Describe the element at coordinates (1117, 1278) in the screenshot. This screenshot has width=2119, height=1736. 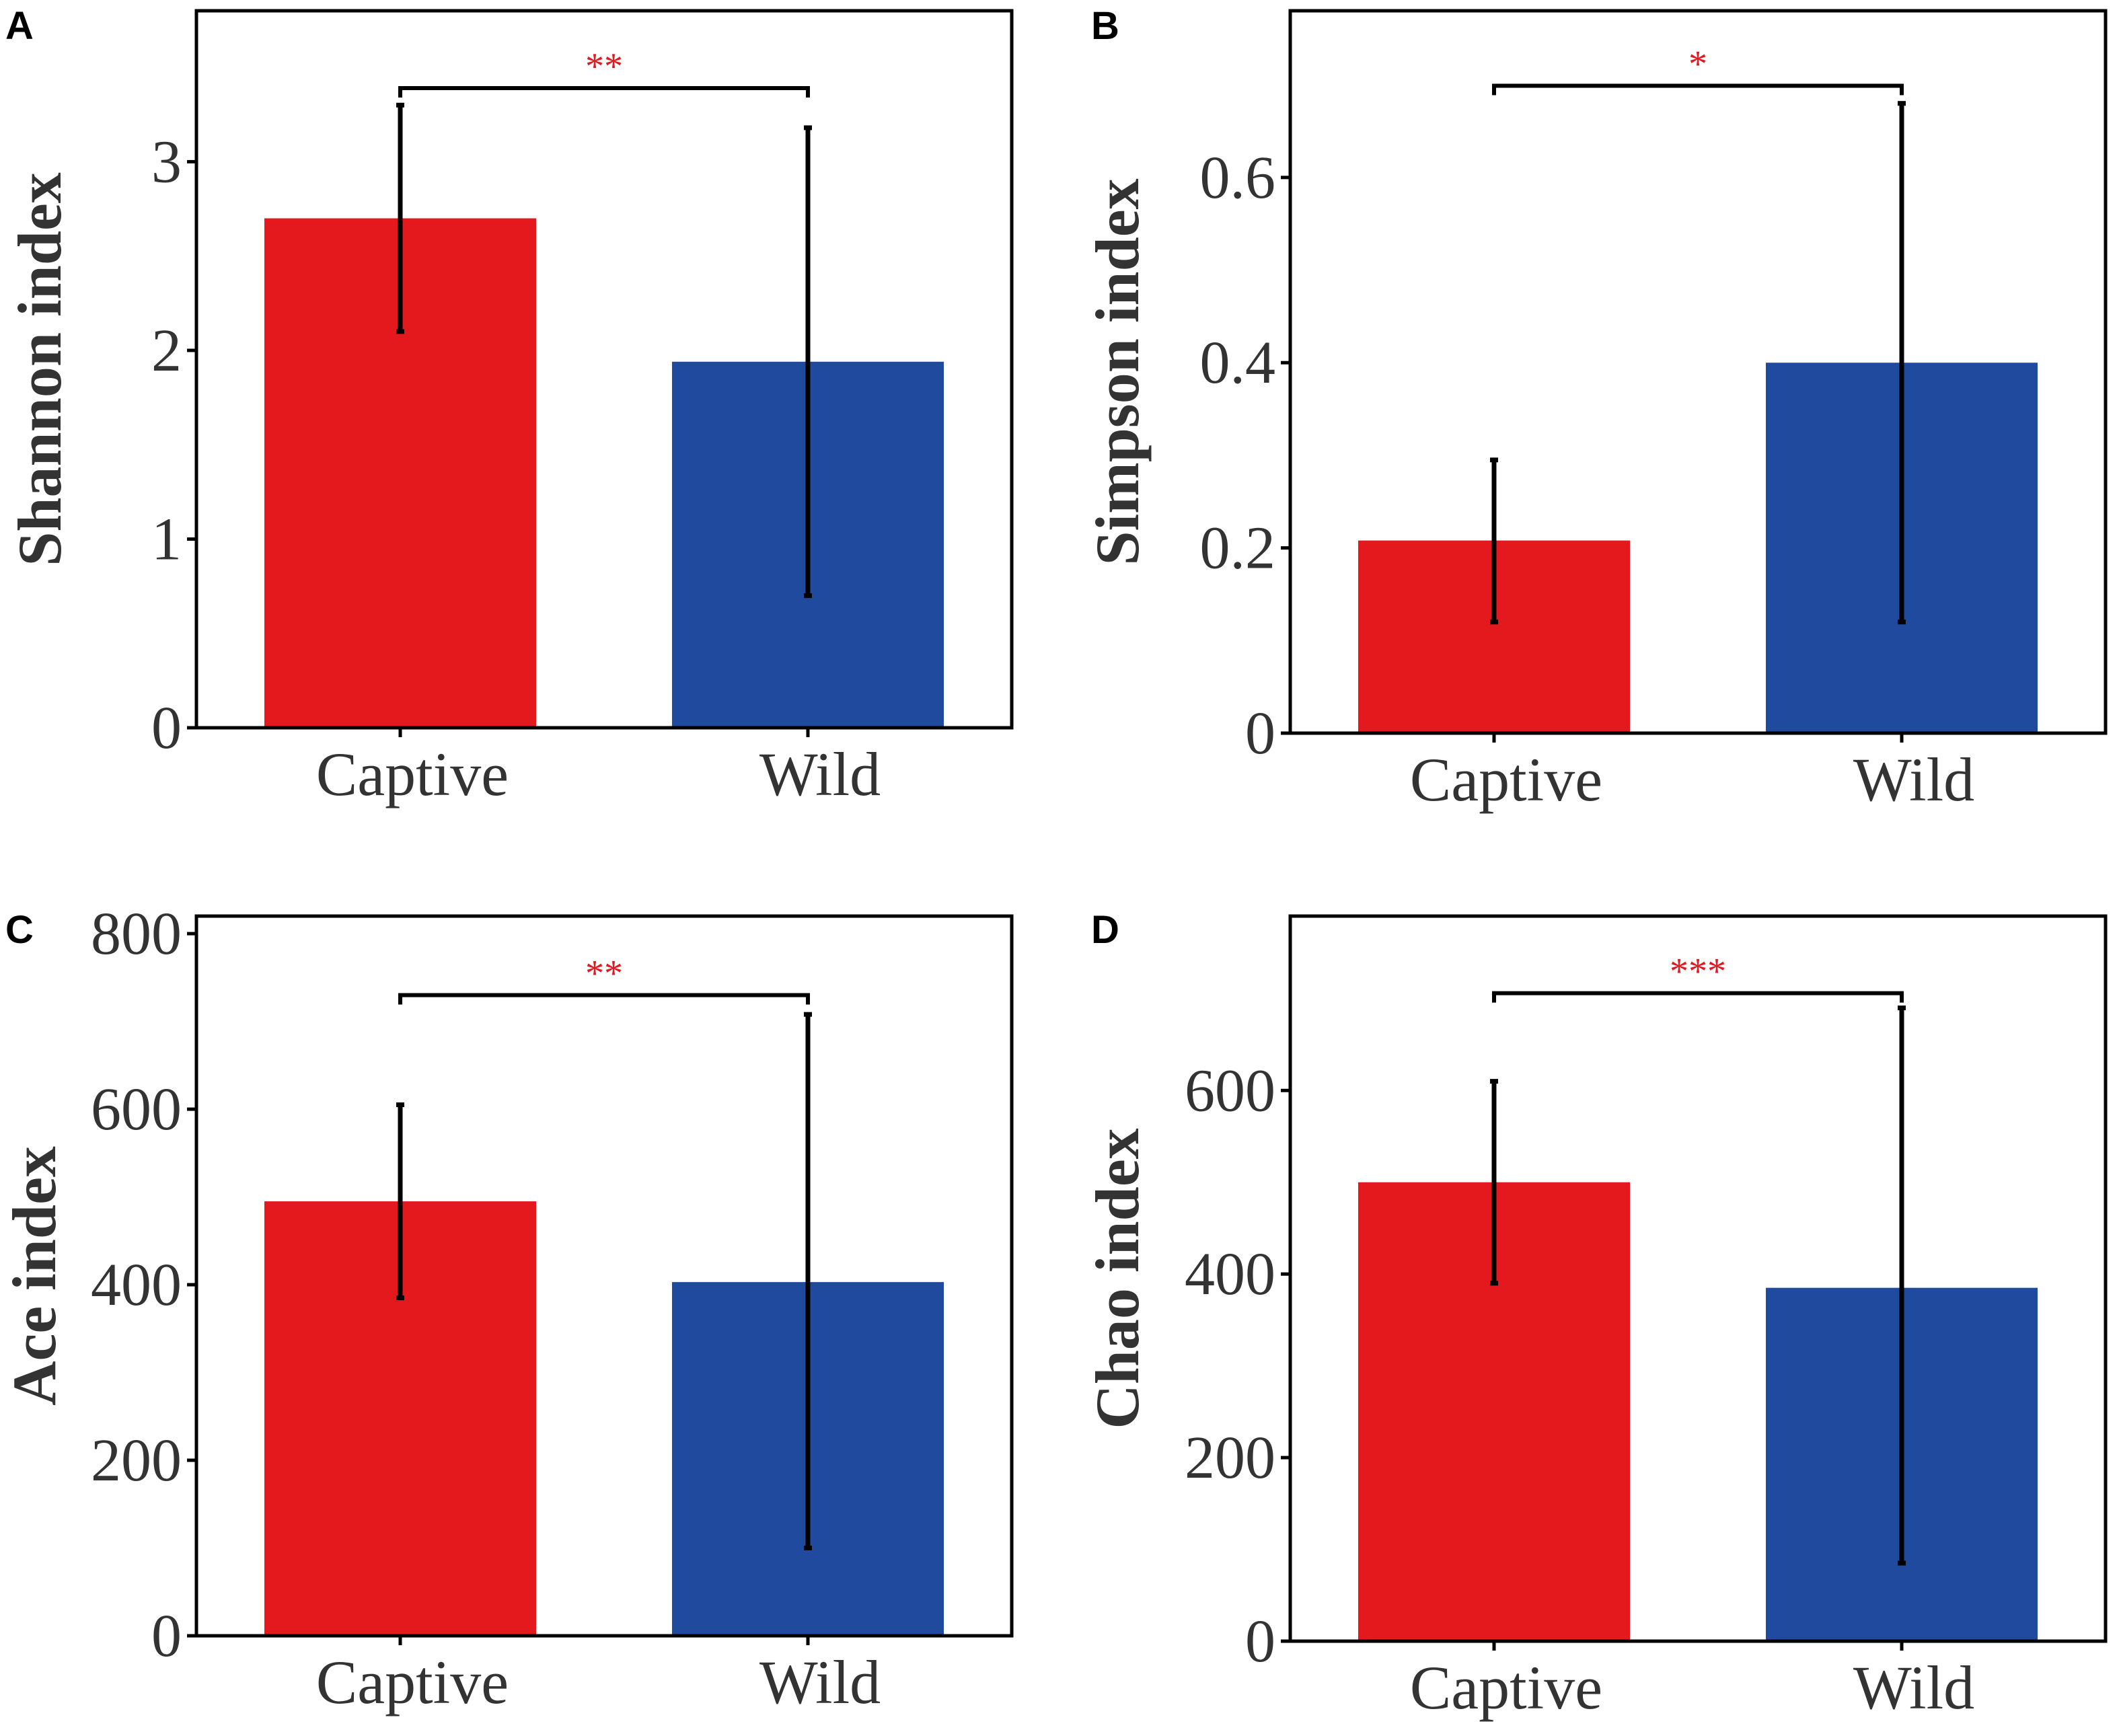
I see `y-axis-label: Chao index` at that location.